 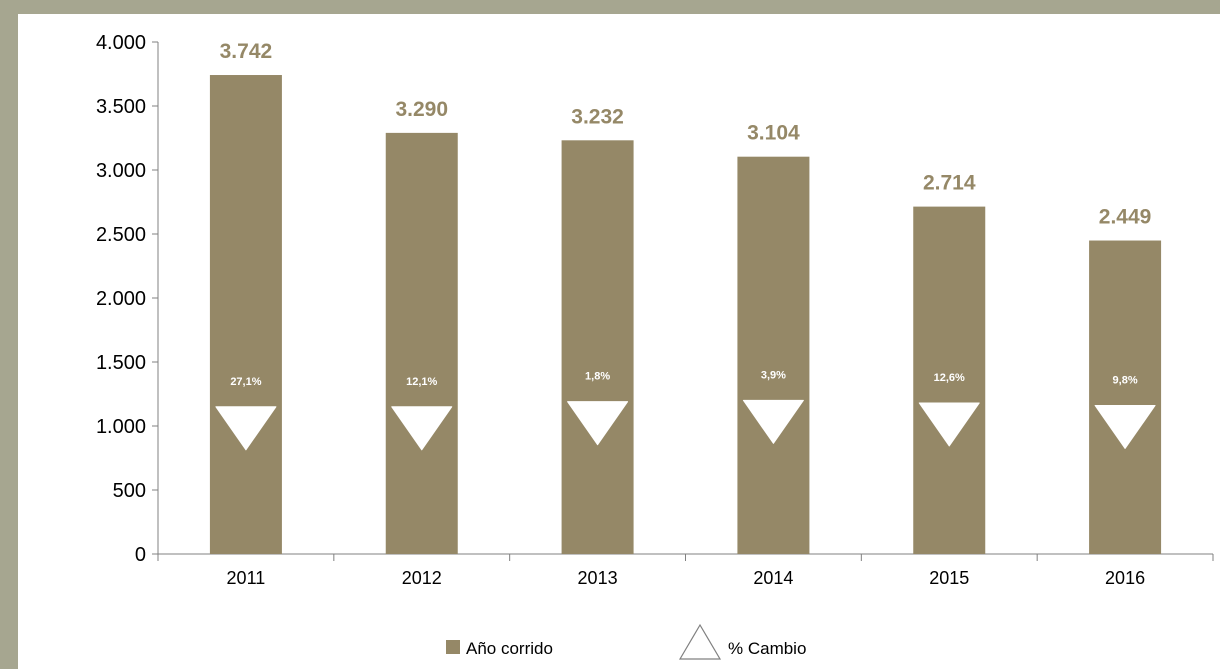 What do you see at coordinates (700, 641) in the screenshot?
I see `legend-triangle-icon` at bounding box center [700, 641].